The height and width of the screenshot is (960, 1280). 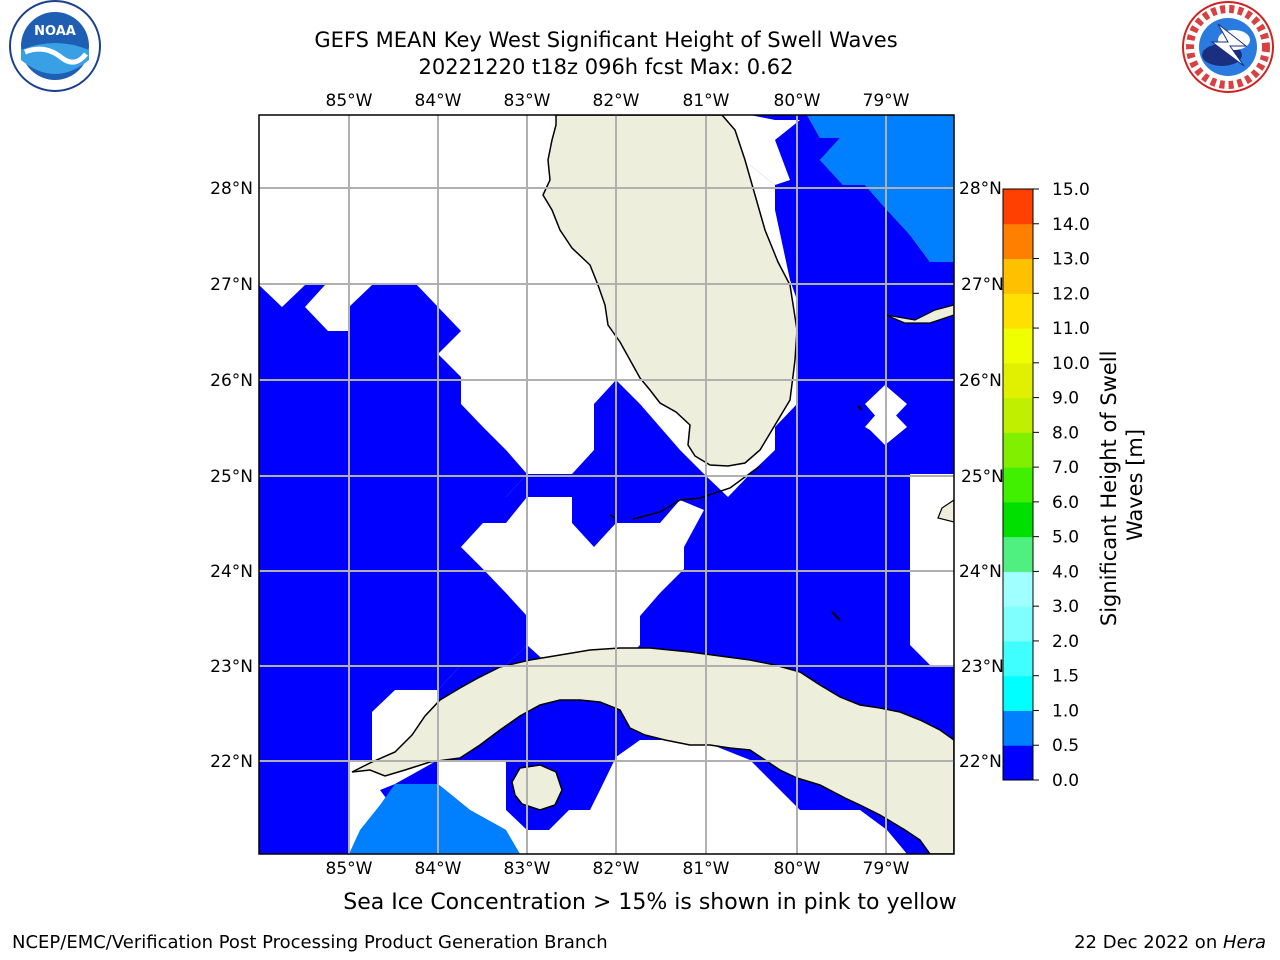 What do you see at coordinates (1071, 190) in the screenshot?
I see `colorbar-tick-label: 15.0` at bounding box center [1071, 190].